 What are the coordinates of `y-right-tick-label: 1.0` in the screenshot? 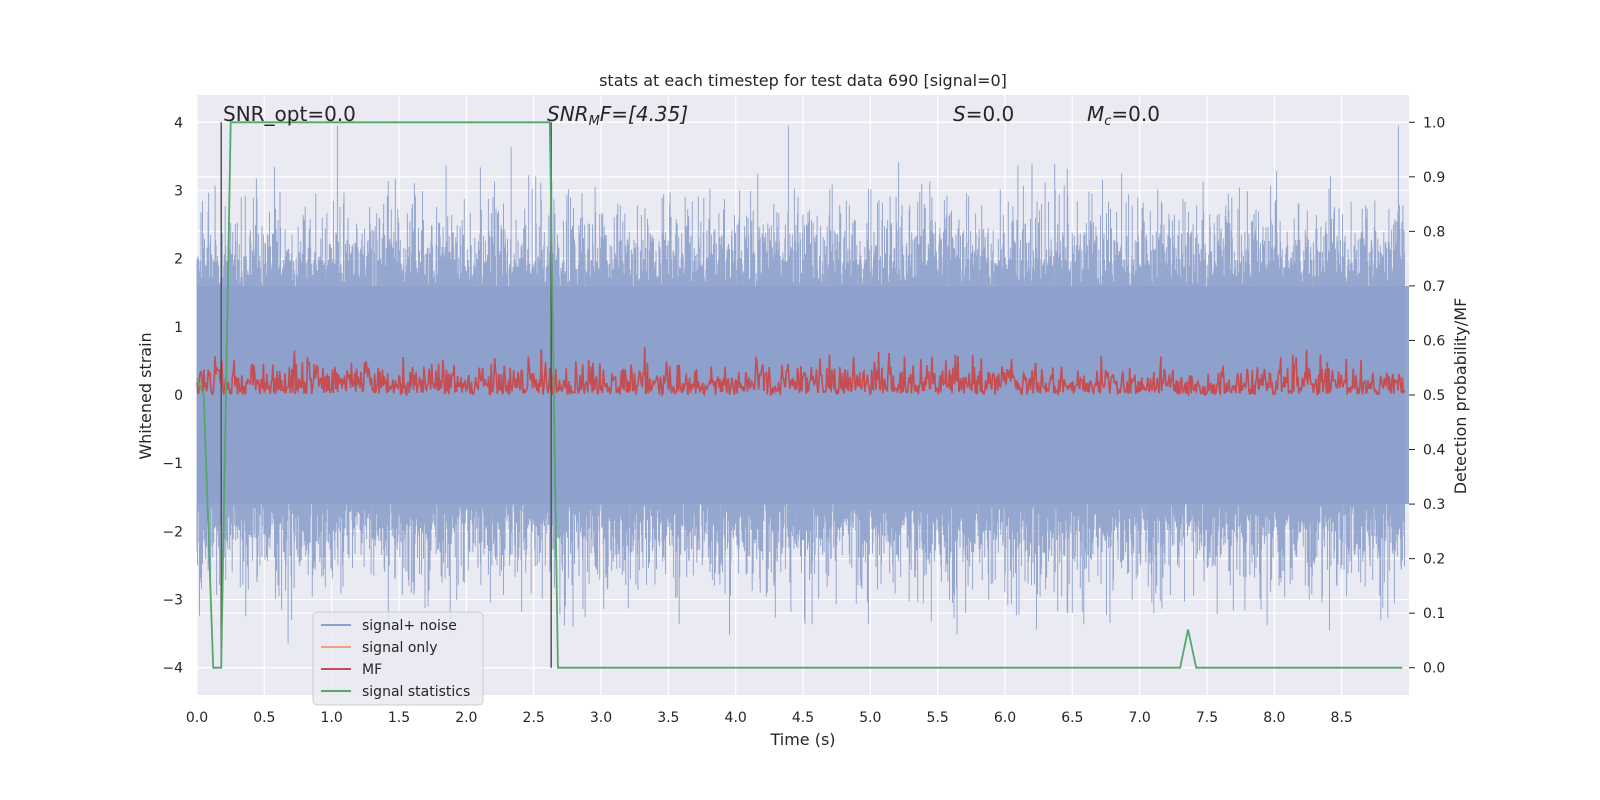 It's located at (1434, 123).